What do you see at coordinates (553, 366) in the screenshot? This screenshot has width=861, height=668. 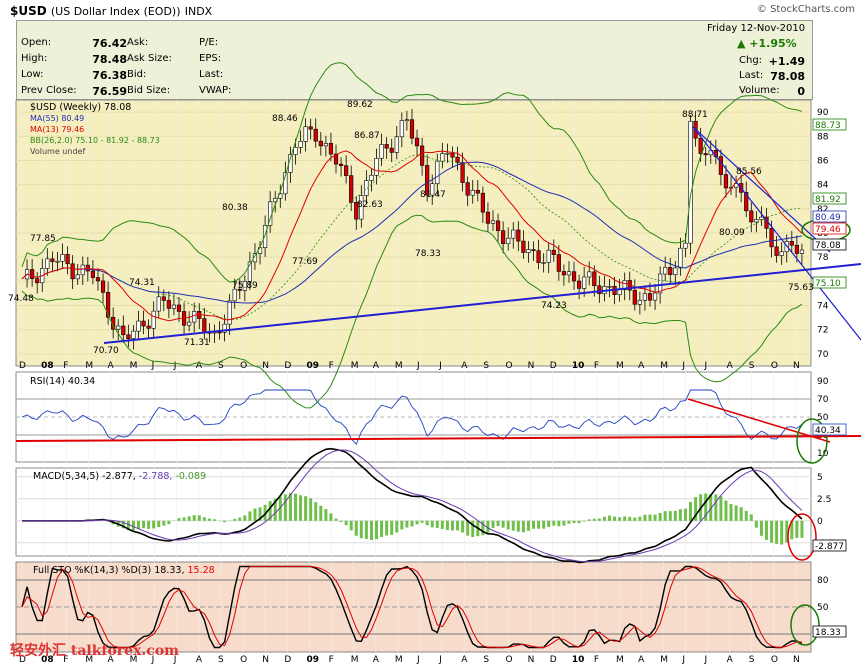 I see `x-tick: D` at bounding box center [553, 366].